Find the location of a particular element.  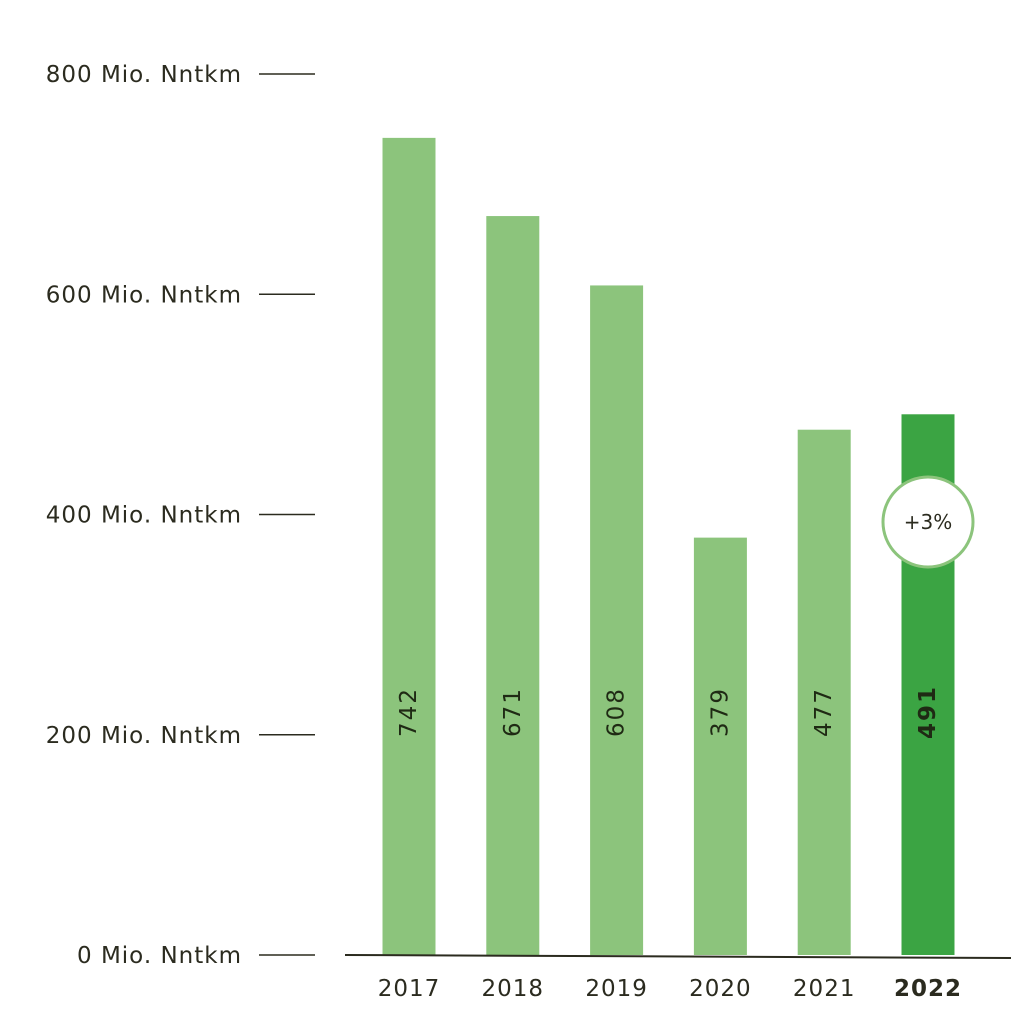

y-tick-label: 600 Mio. Nntkm is located at coordinates (144, 295).